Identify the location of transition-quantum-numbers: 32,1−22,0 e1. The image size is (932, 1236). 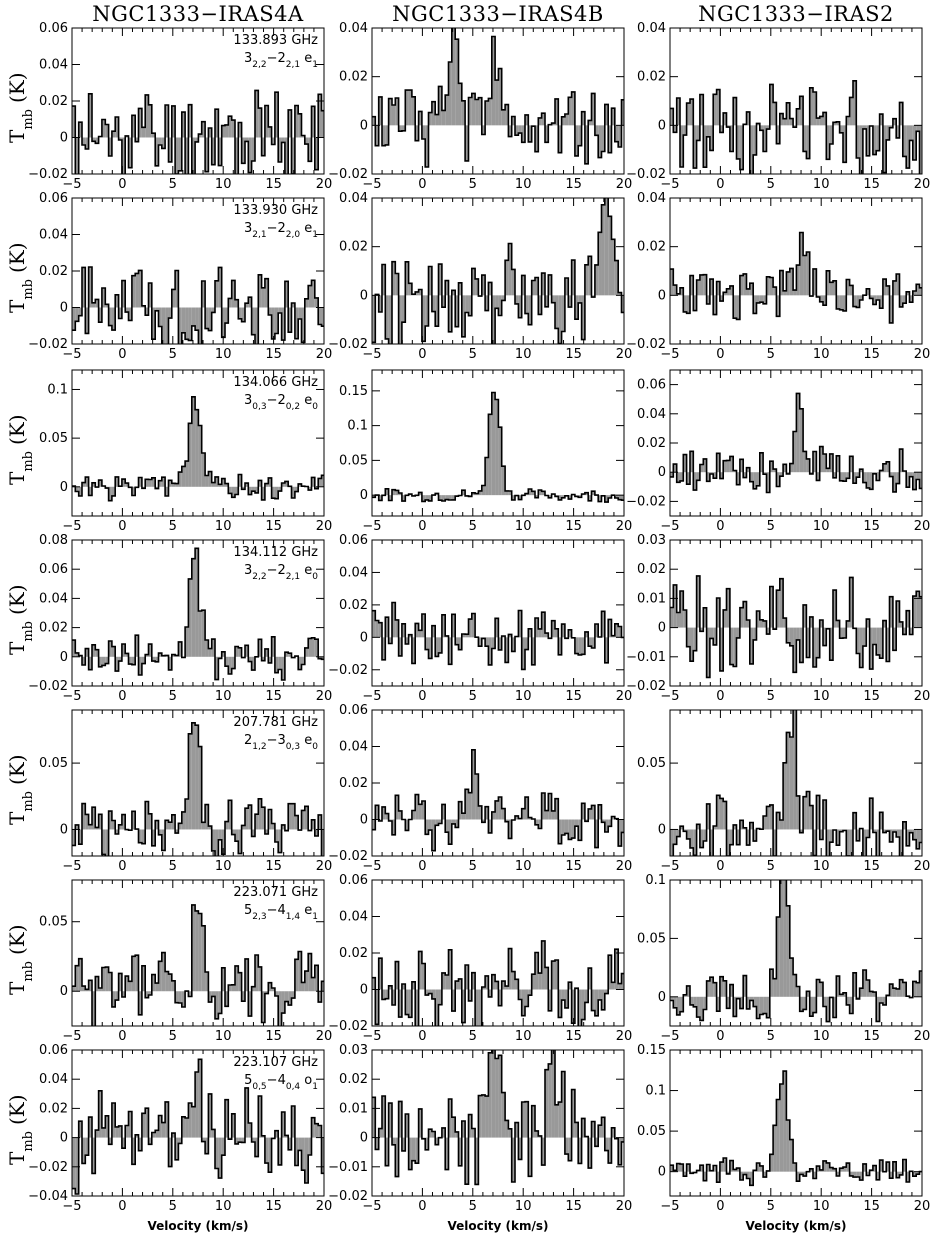
(281, 230).